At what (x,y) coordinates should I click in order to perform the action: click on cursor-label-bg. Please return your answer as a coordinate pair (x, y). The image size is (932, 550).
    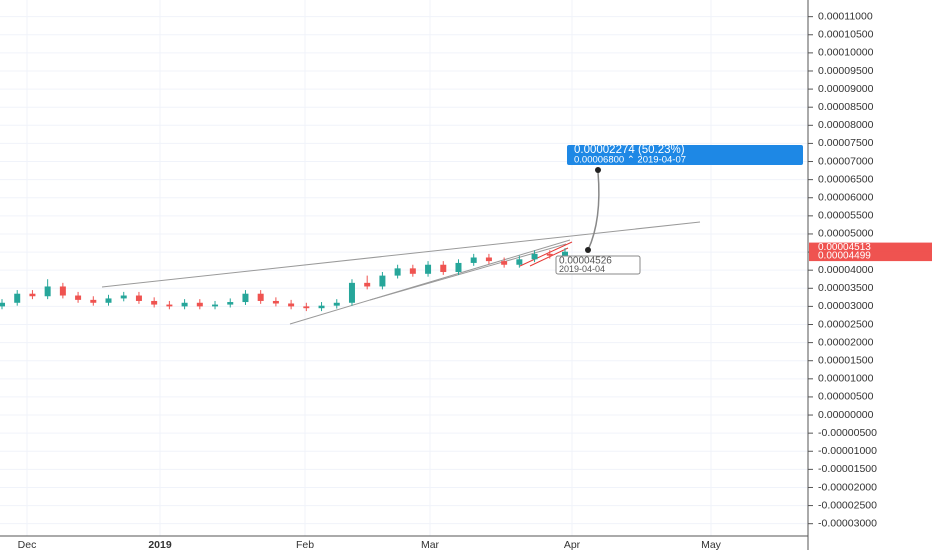
    Looking at the image, I should click on (598, 265).